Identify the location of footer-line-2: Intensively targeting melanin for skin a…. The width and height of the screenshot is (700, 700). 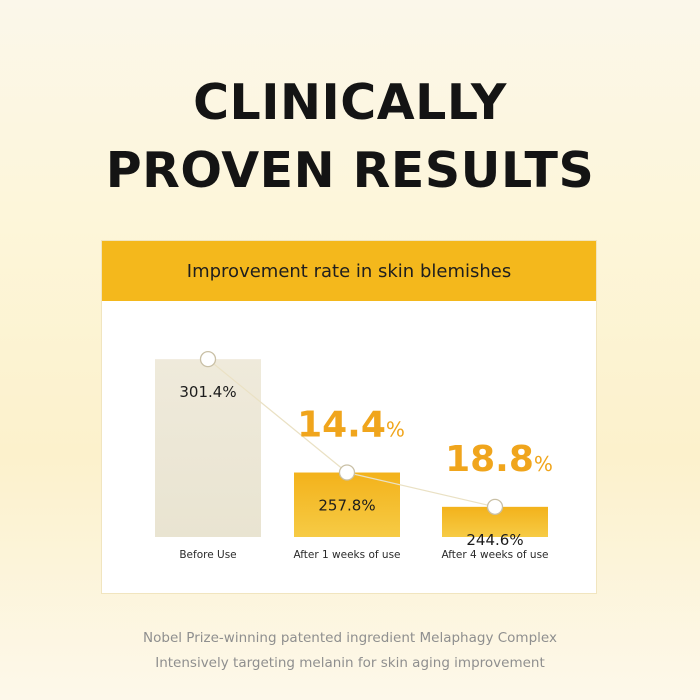
(350, 663).